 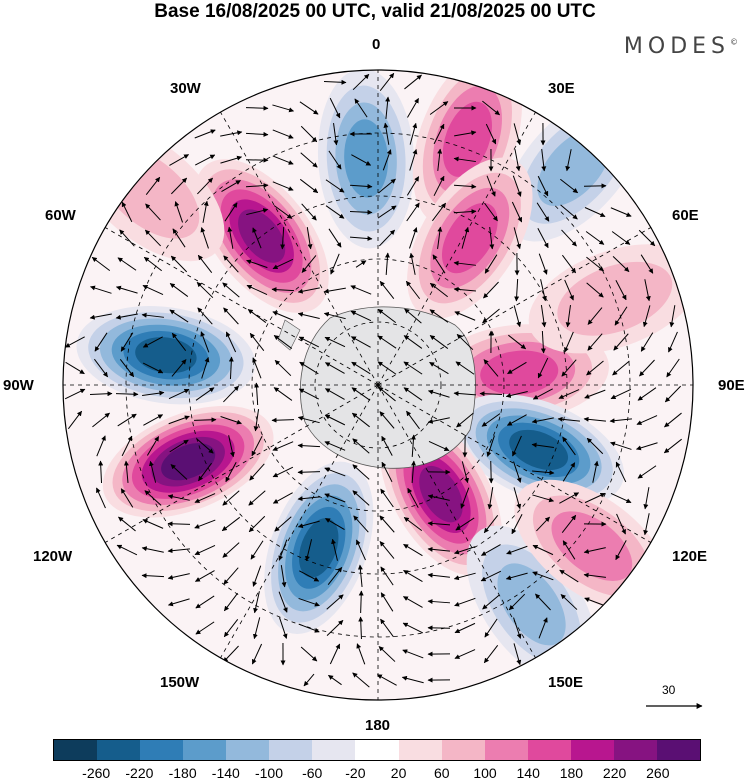 What do you see at coordinates (60, 215) in the screenshot?
I see `lon-label-60w: 60W` at bounding box center [60, 215].